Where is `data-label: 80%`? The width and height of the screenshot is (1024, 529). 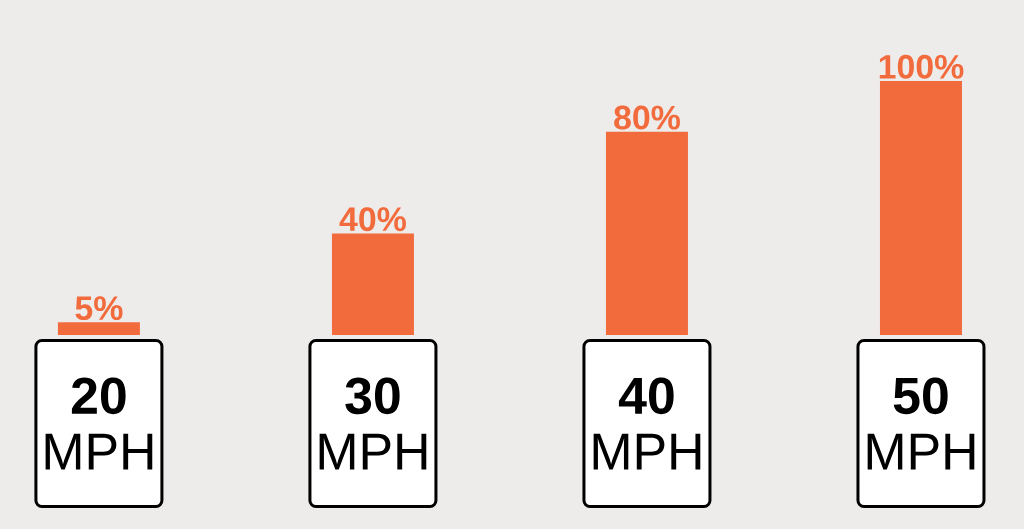 data-label: 80% is located at coordinates (647, 117).